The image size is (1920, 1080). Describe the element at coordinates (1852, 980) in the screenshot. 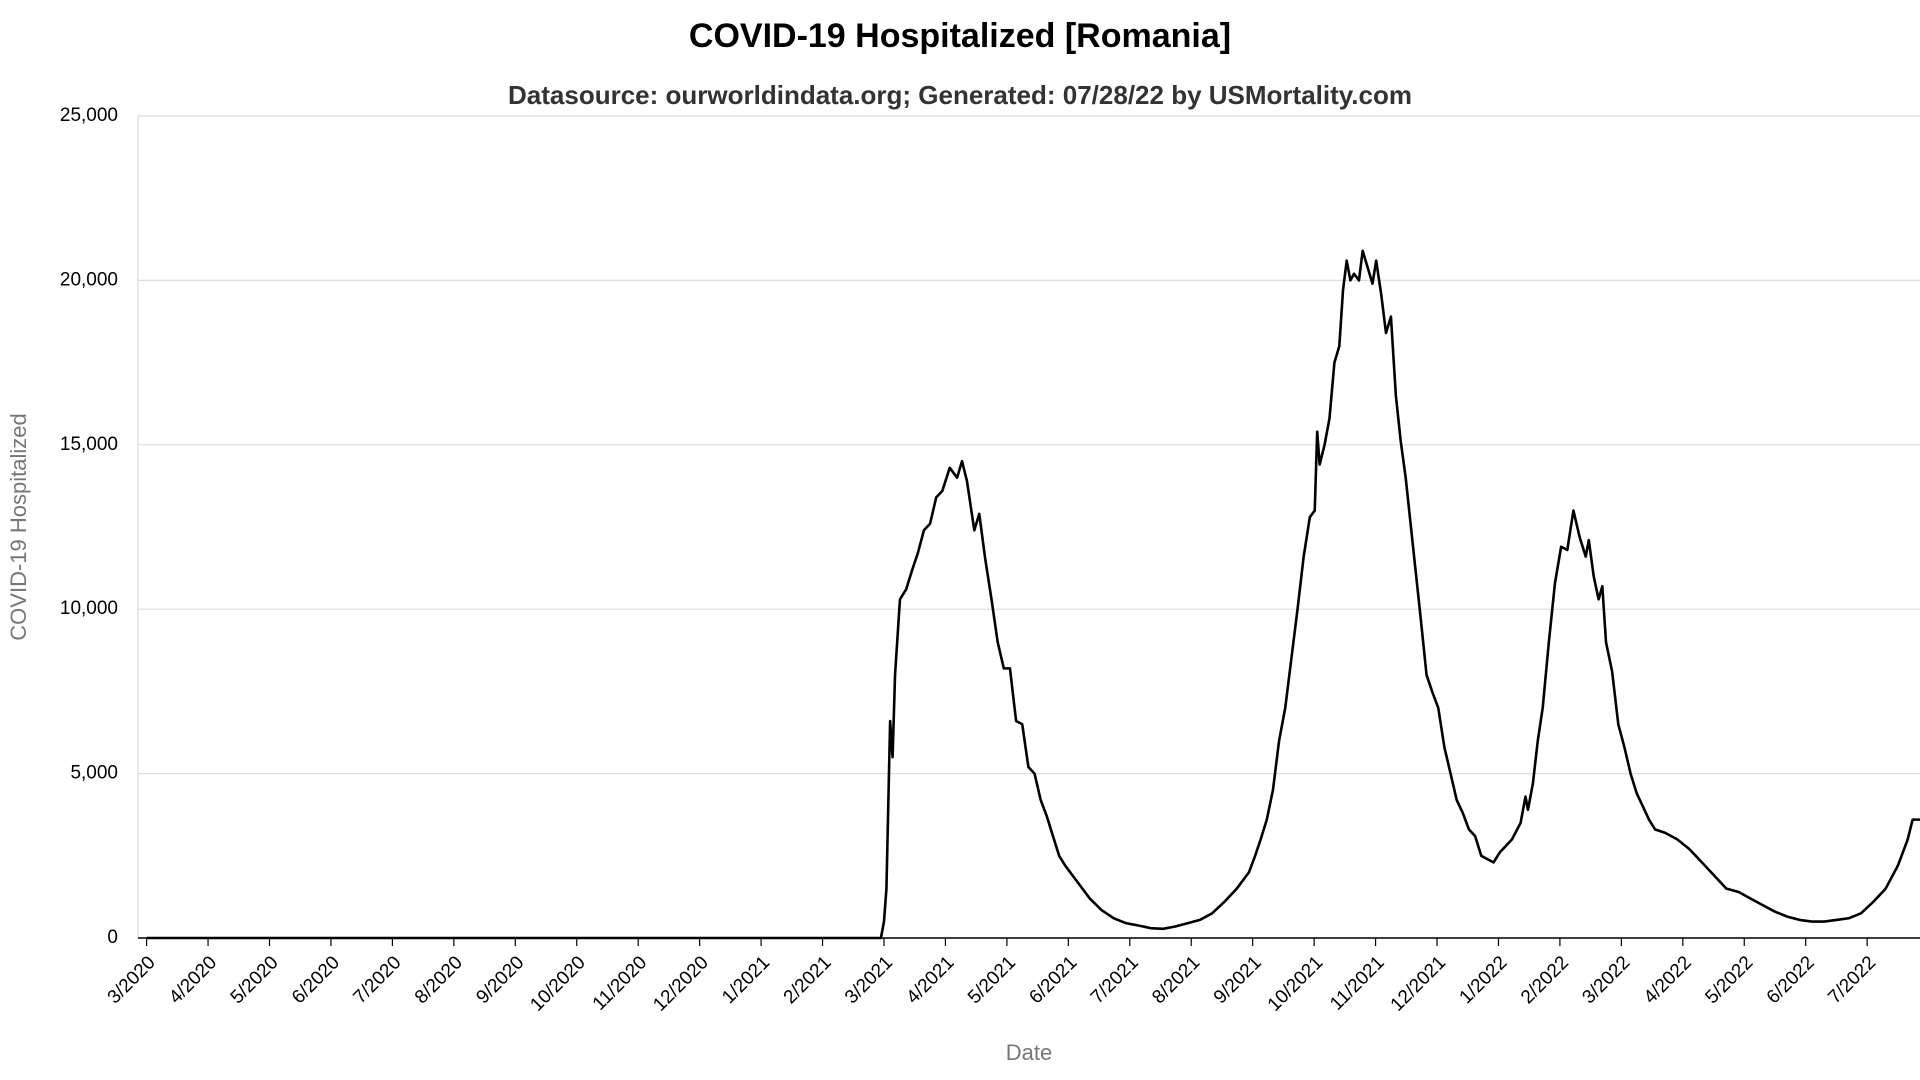

I see `x-tick-label: 7/2022` at that location.